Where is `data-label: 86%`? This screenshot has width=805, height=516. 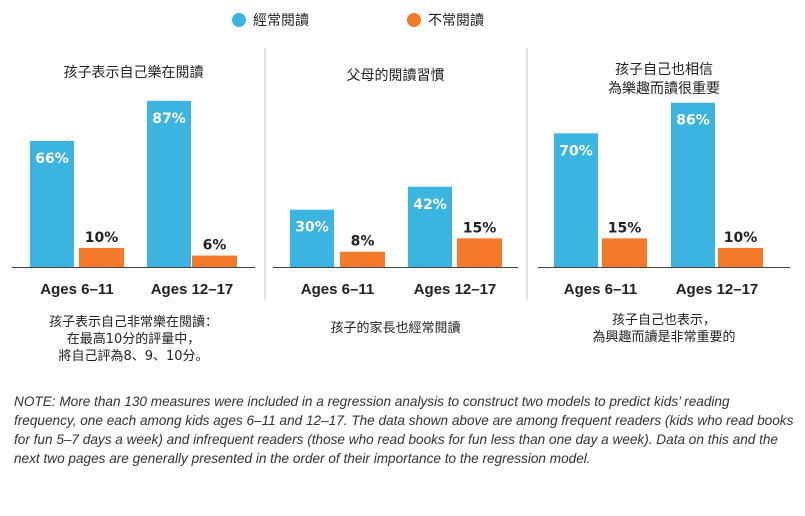
data-label: 86% is located at coordinates (693, 121).